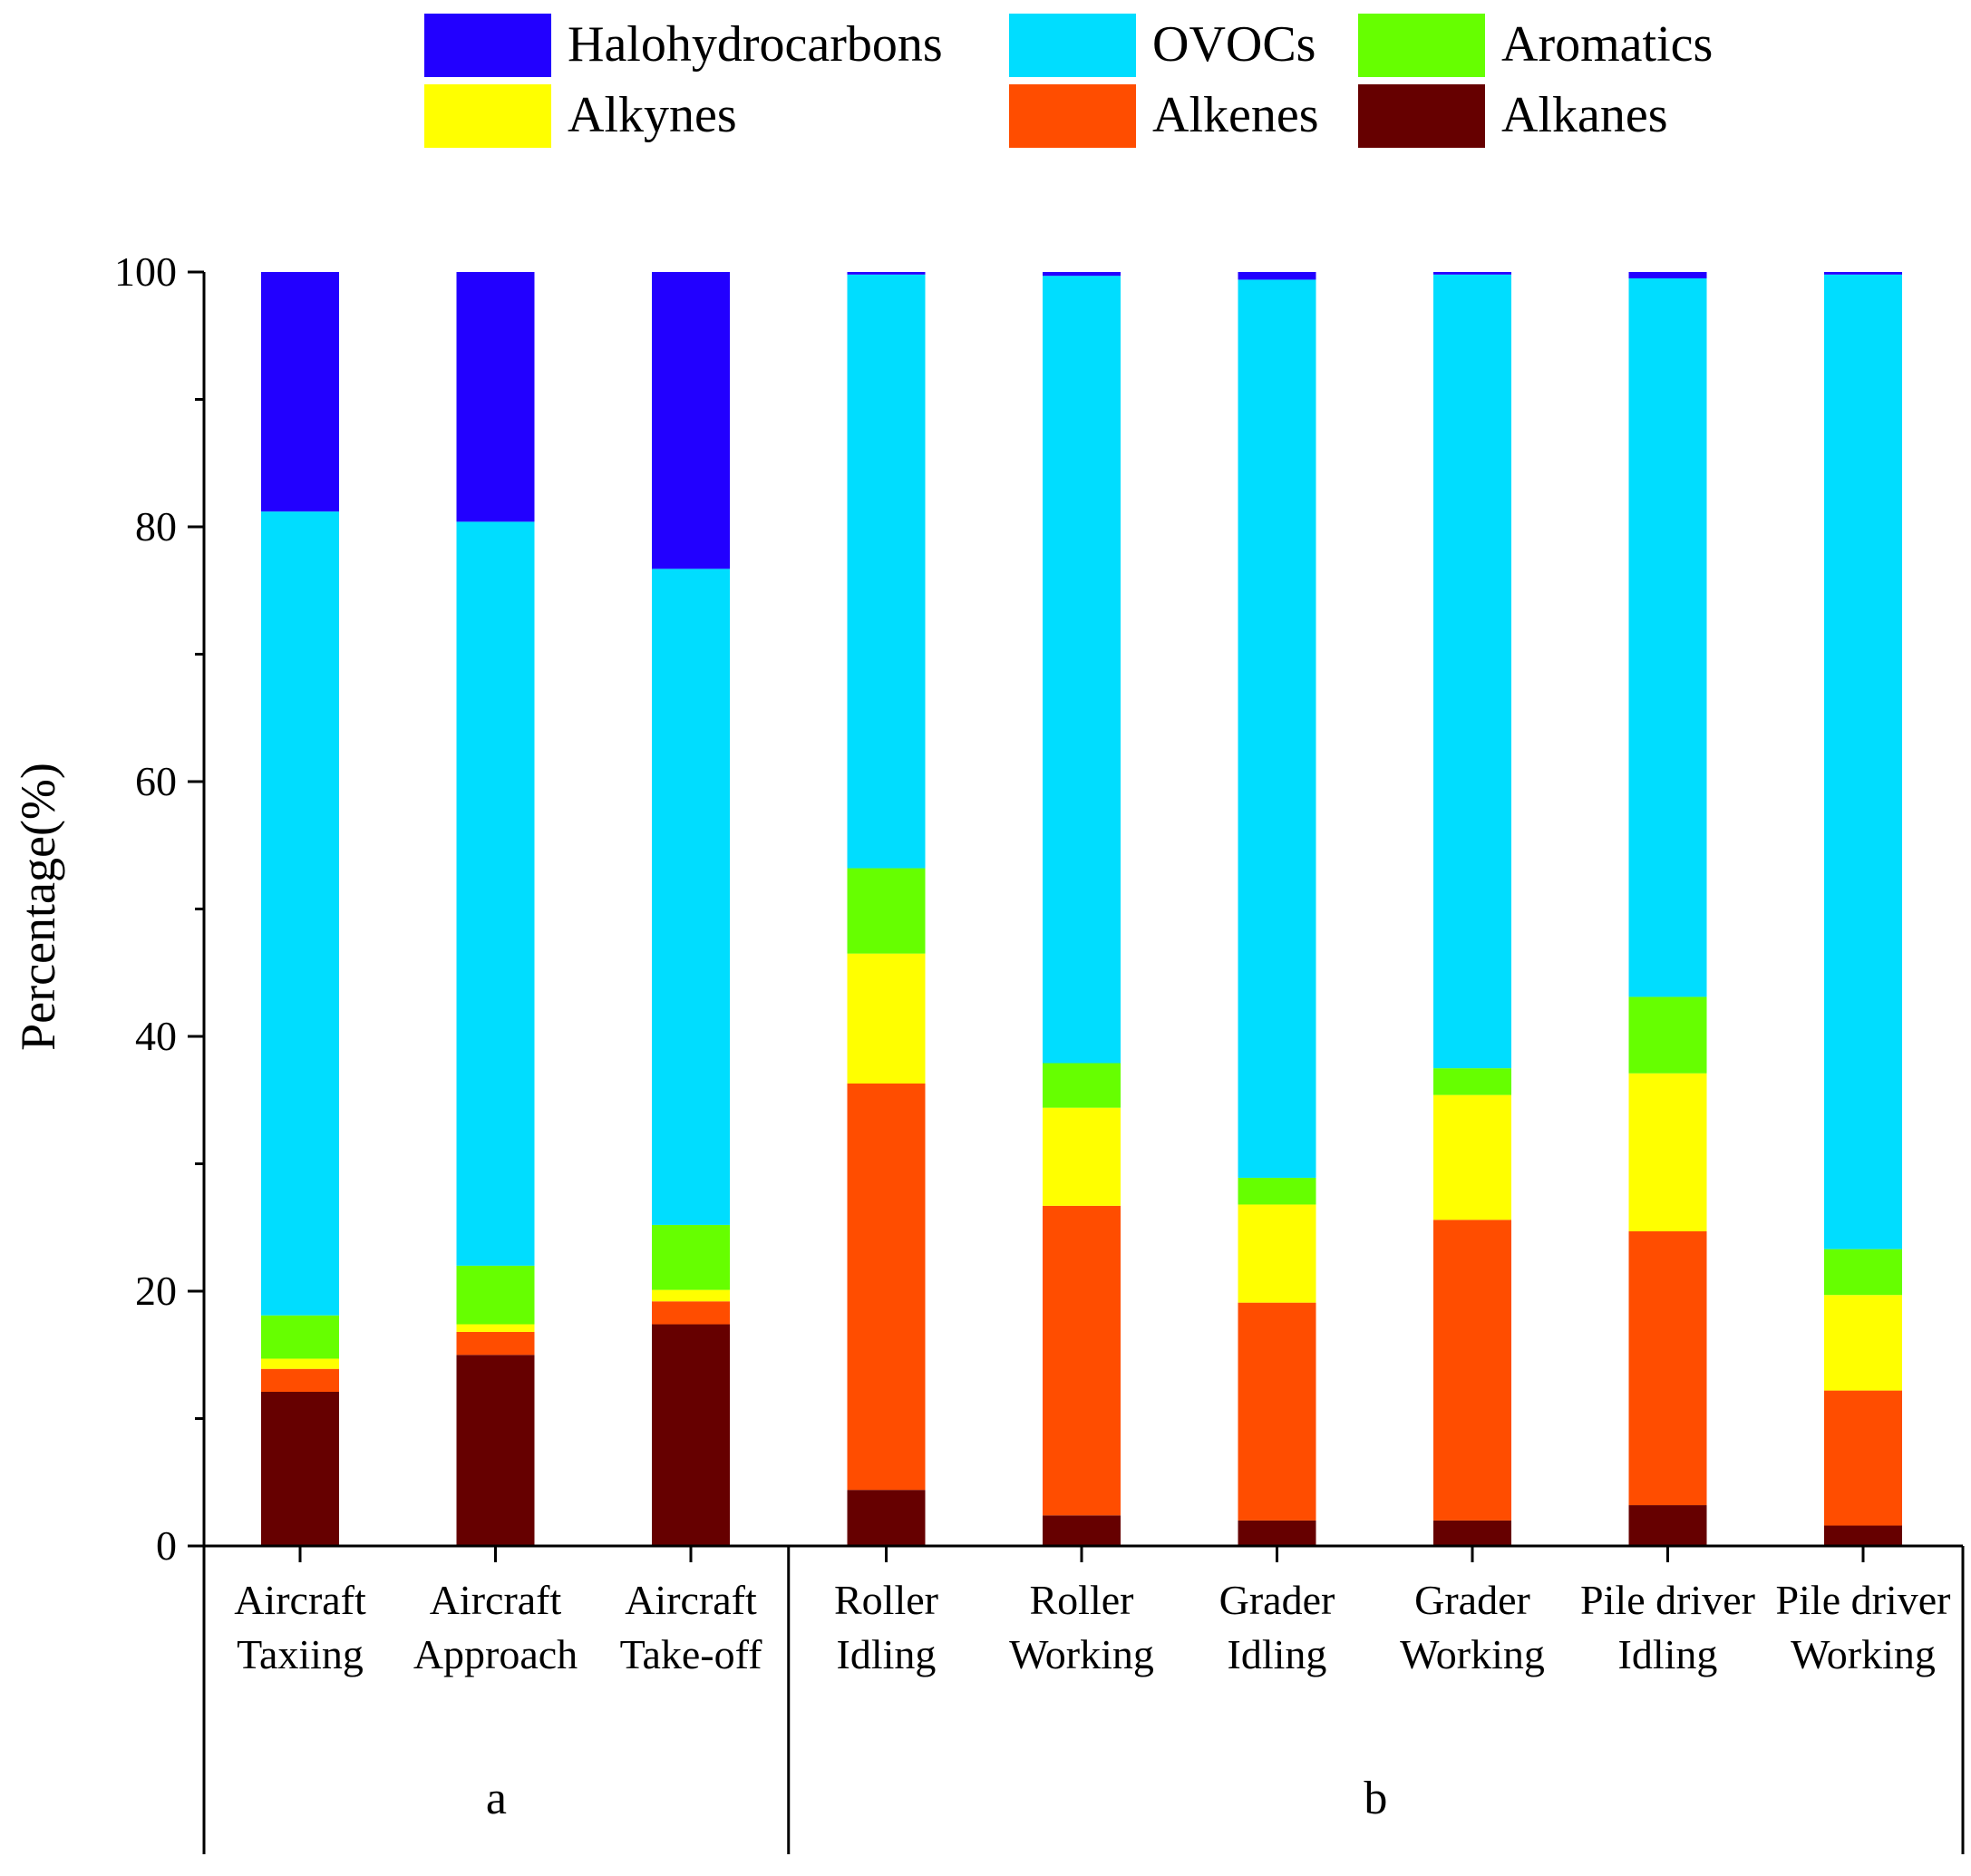 The width and height of the screenshot is (1971, 1876). Describe the element at coordinates (156, 526) in the screenshot. I see `y-tick-label: 80` at that location.